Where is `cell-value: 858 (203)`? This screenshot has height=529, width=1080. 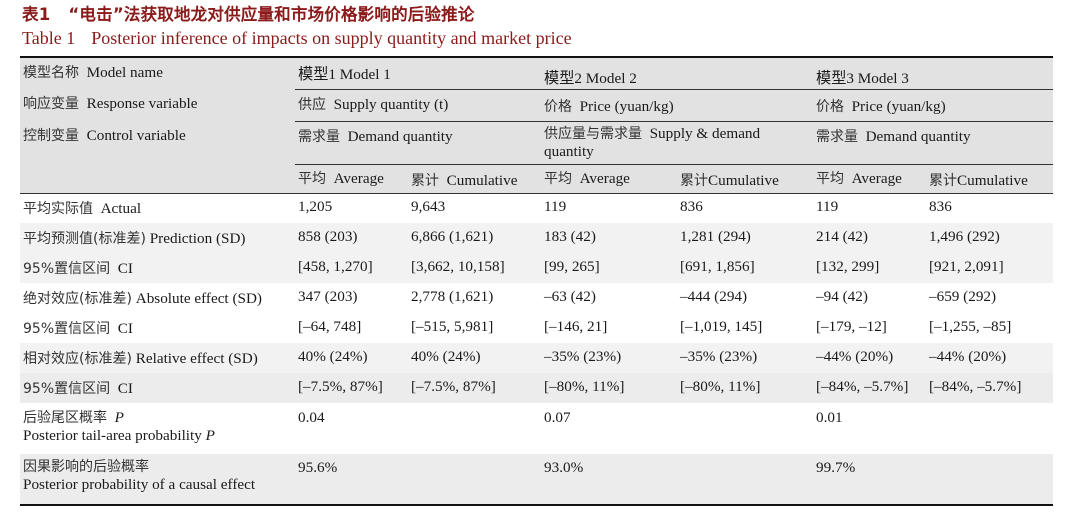 cell-value: 858 (203) is located at coordinates (351, 238).